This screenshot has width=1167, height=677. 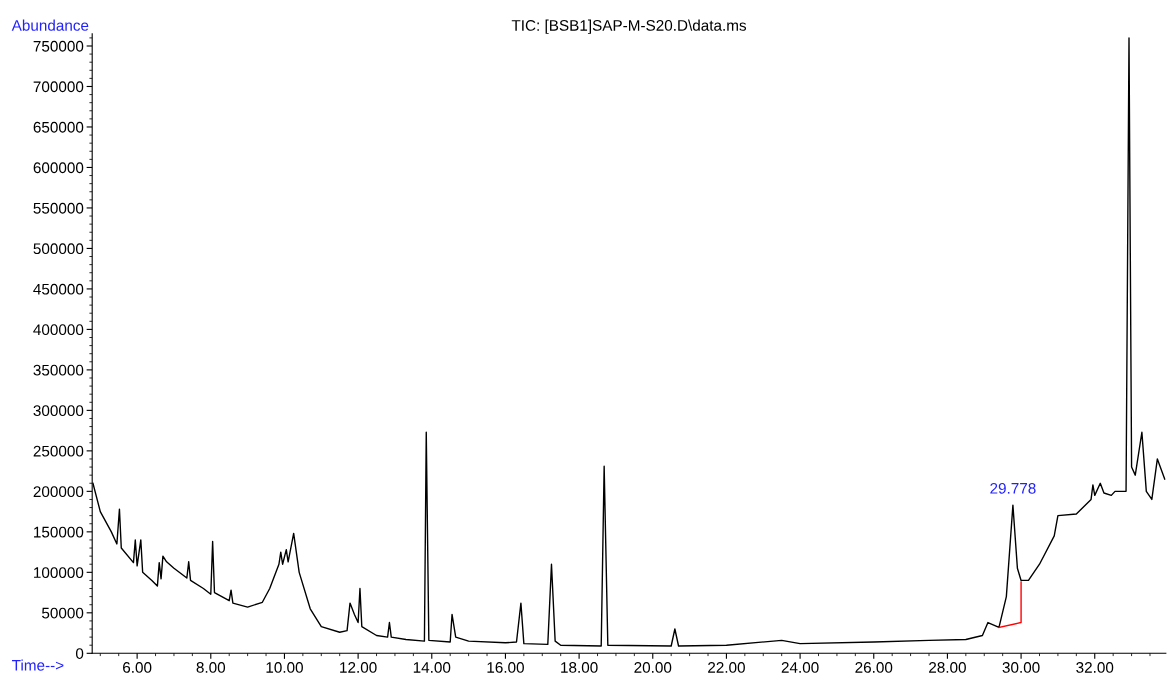 What do you see at coordinates (58, 289) in the screenshot?
I see `y-tick-label: 450000` at bounding box center [58, 289].